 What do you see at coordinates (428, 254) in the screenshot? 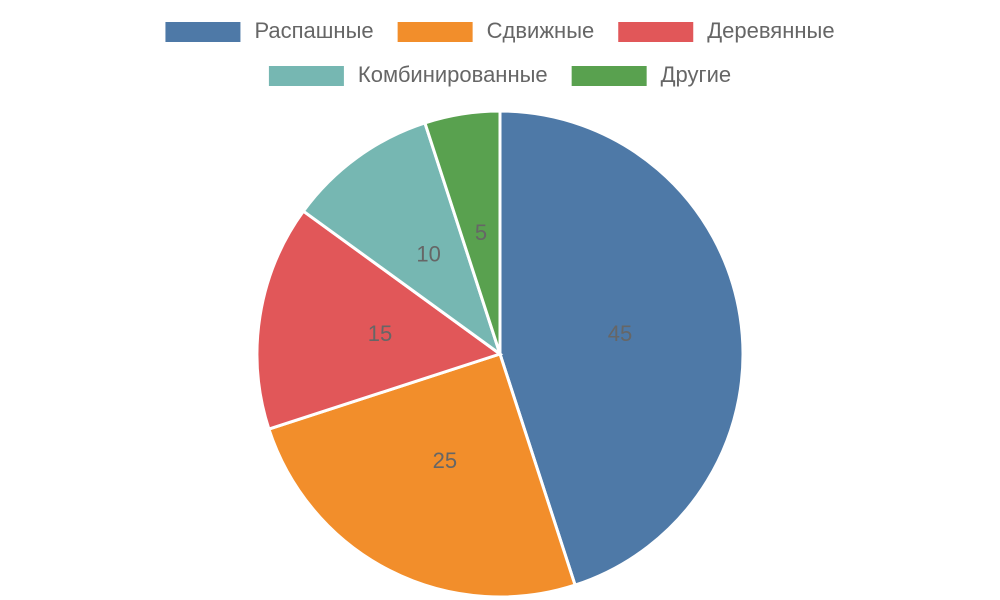
I see `data-label: 10` at bounding box center [428, 254].